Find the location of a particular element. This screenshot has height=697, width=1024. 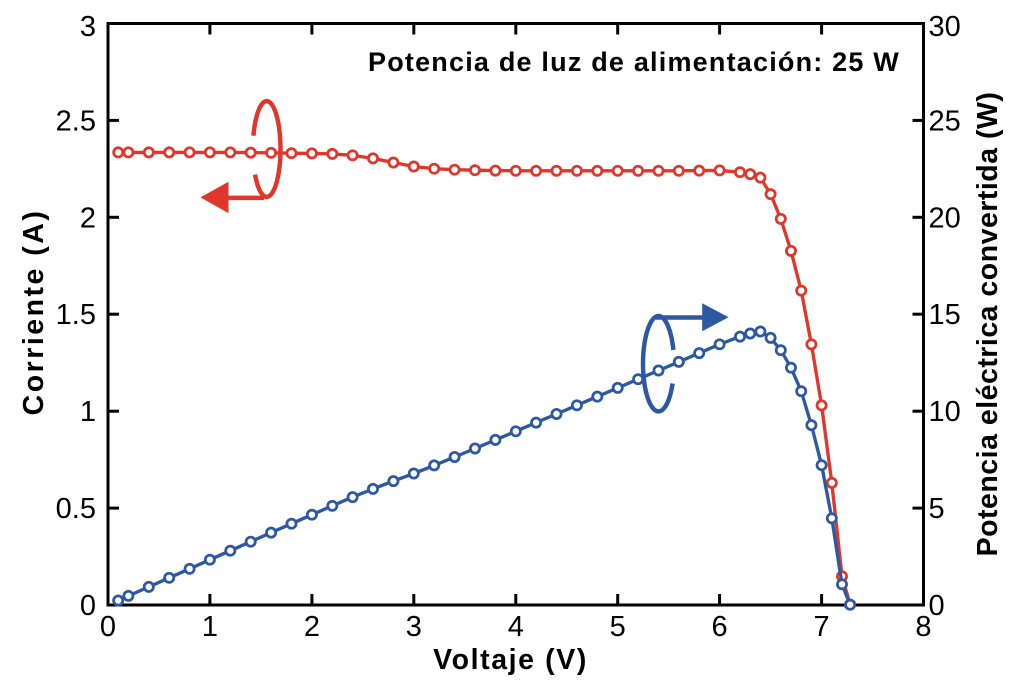

svg-text: Corriente (A) is located at coordinates (34, 312).